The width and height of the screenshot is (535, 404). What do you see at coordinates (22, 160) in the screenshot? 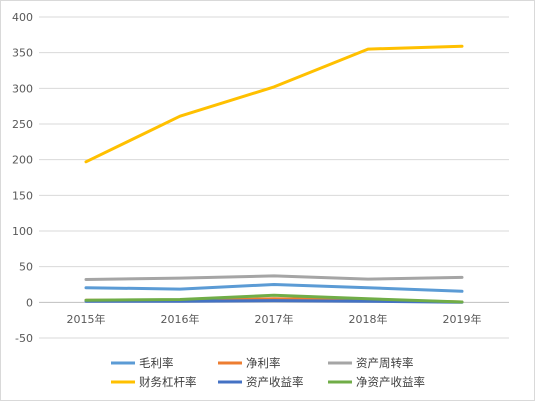
I see `y-tick-label: 200` at bounding box center [22, 160].